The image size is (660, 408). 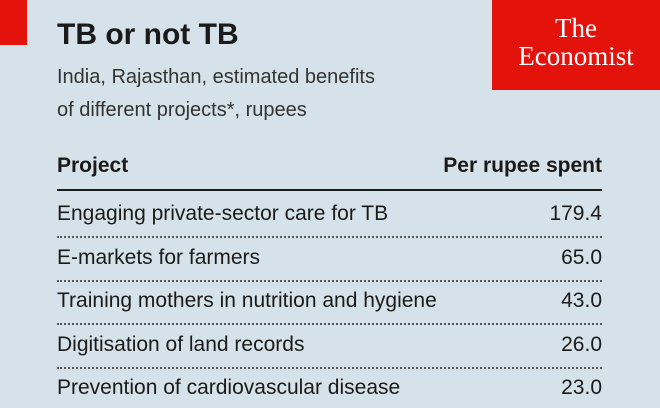 What do you see at coordinates (576, 28) in the screenshot?
I see `logo-line: The` at bounding box center [576, 28].